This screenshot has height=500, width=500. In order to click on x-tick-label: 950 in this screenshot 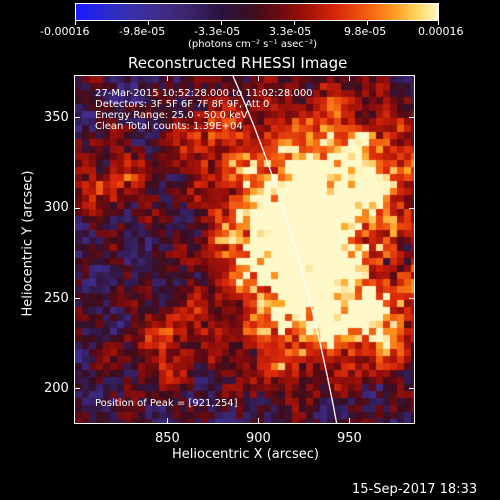, I will do `click(349, 438)`.